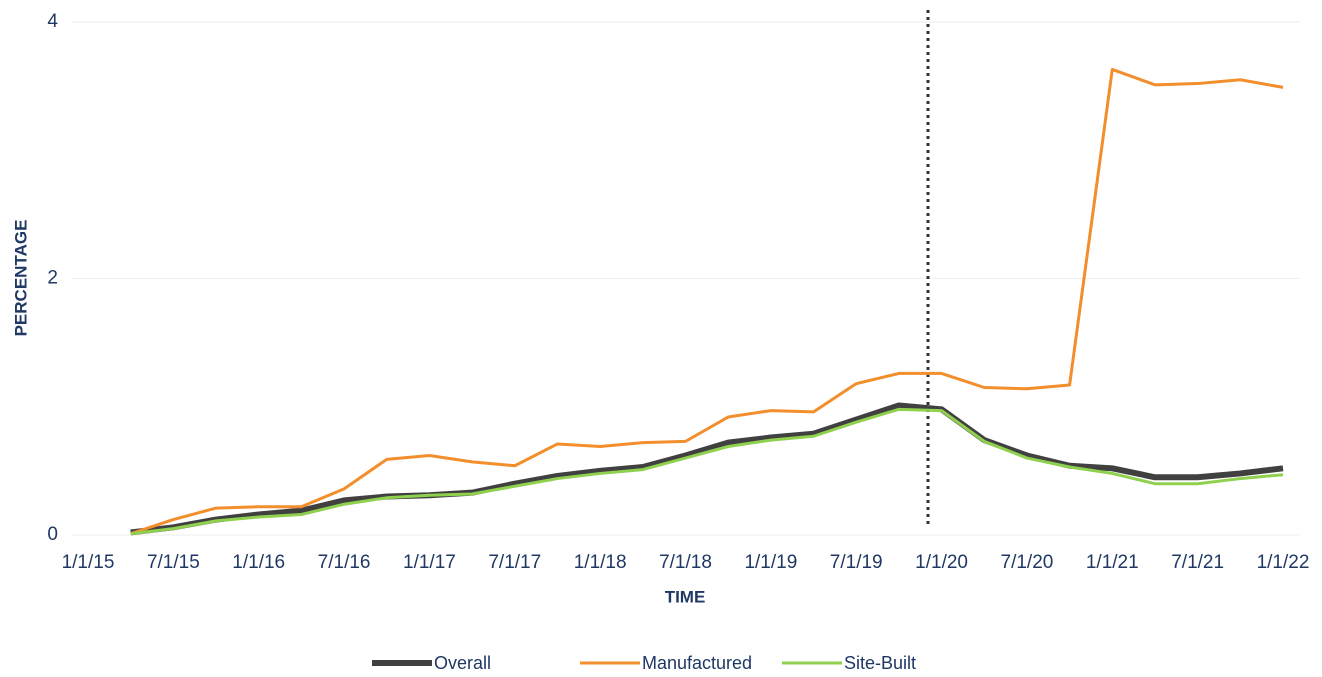 The image size is (1322, 677). What do you see at coordinates (941, 562) in the screenshot?
I see `x-tick-label: 1/1/20` at bounding box center [941, 562].